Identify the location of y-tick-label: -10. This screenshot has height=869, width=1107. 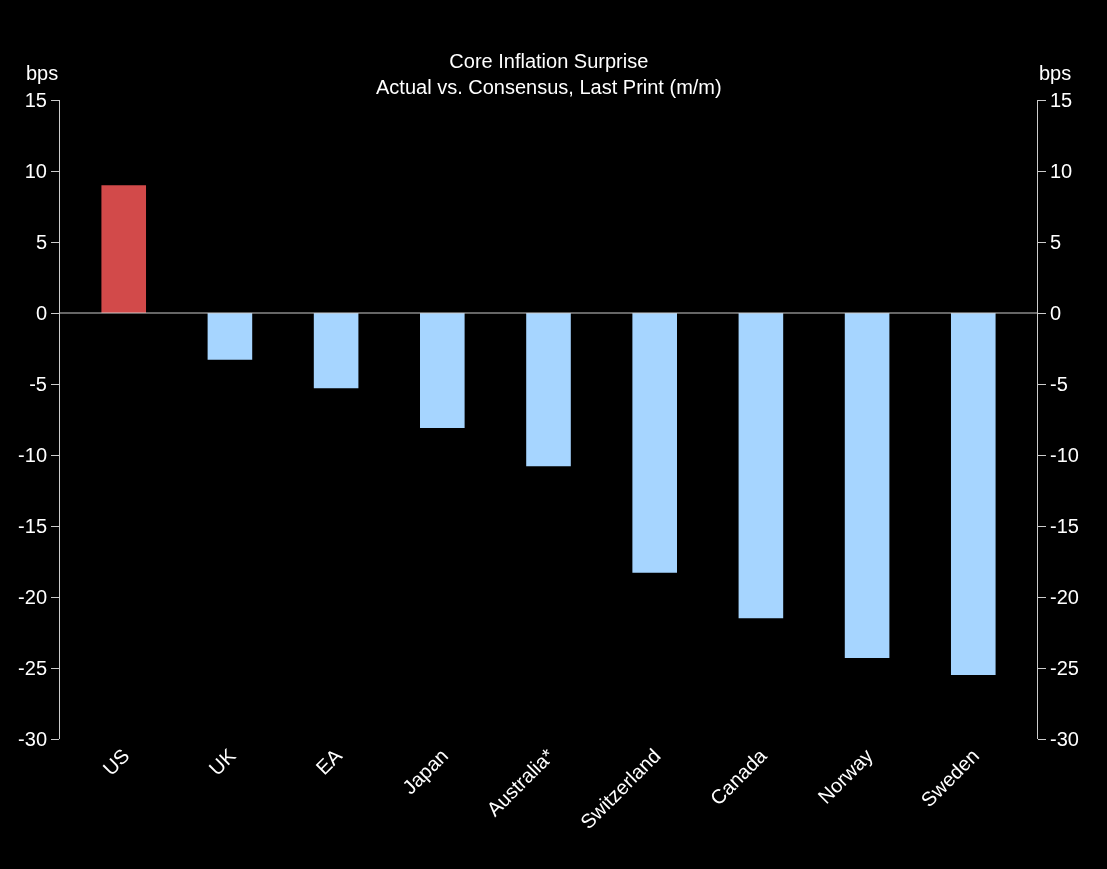
(32, 455).